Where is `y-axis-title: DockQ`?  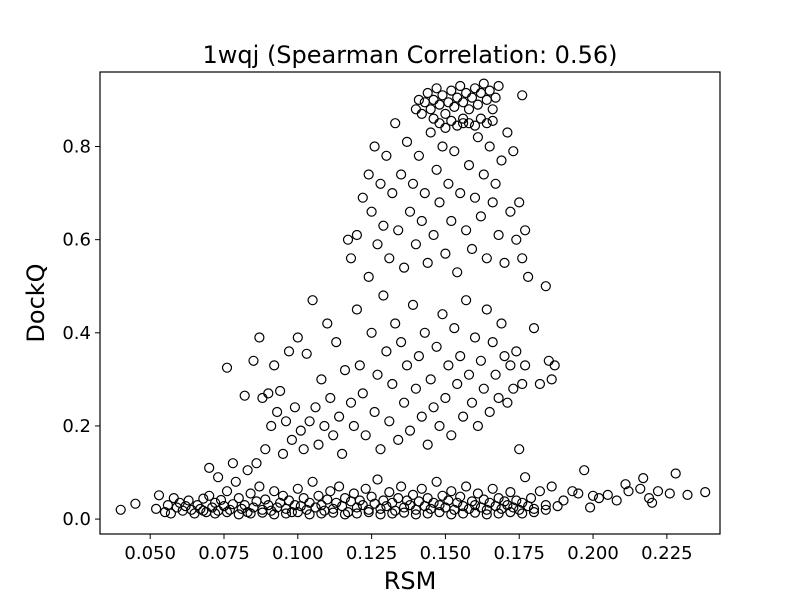 y-axis-title: DockQ is located at coordinates (36, 302).